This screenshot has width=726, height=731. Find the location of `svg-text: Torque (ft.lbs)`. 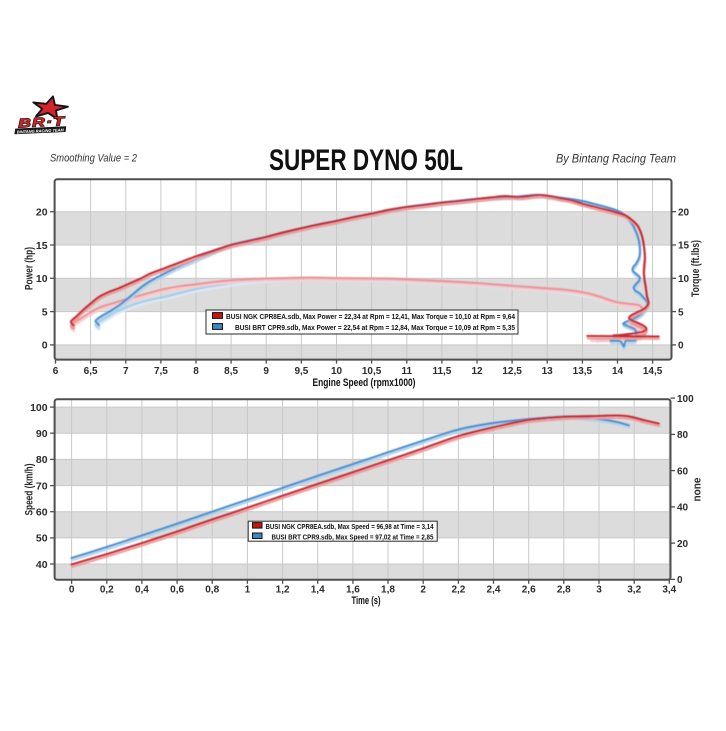

svg-text: Torque (ft.lbs) is located at coordinates (696, 268).